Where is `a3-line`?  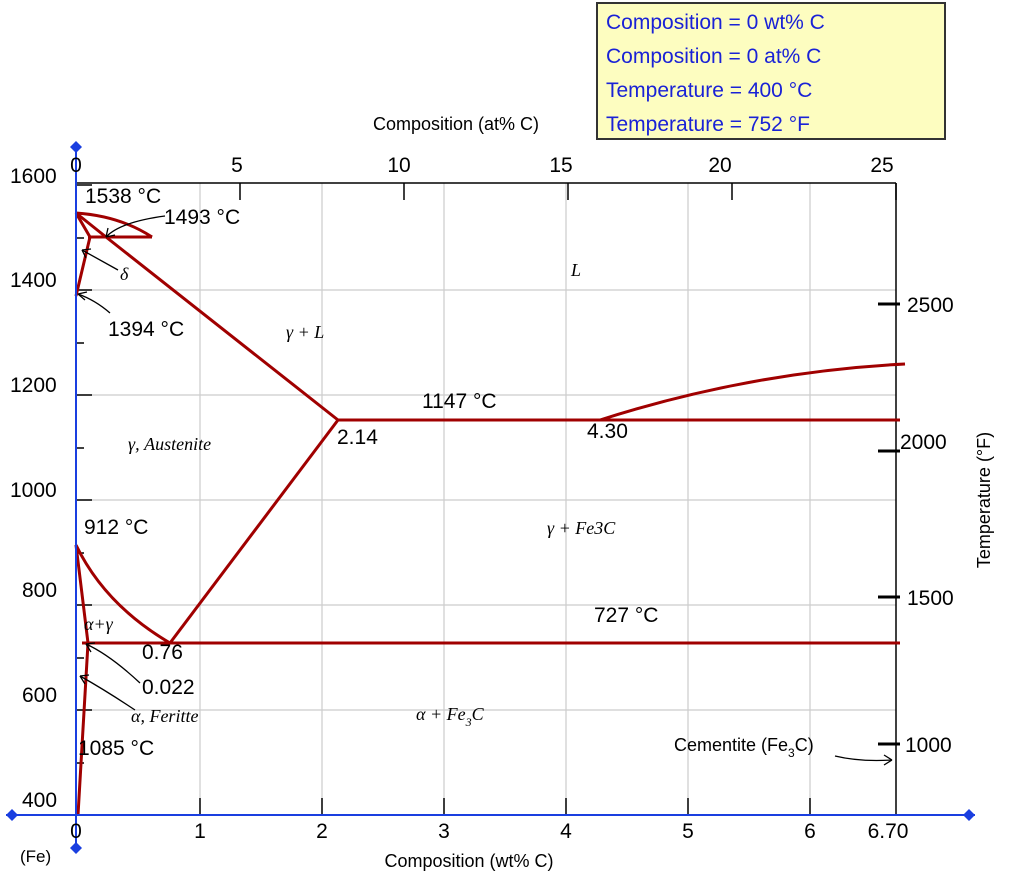
a3-line is located at coordinates (122, 594).